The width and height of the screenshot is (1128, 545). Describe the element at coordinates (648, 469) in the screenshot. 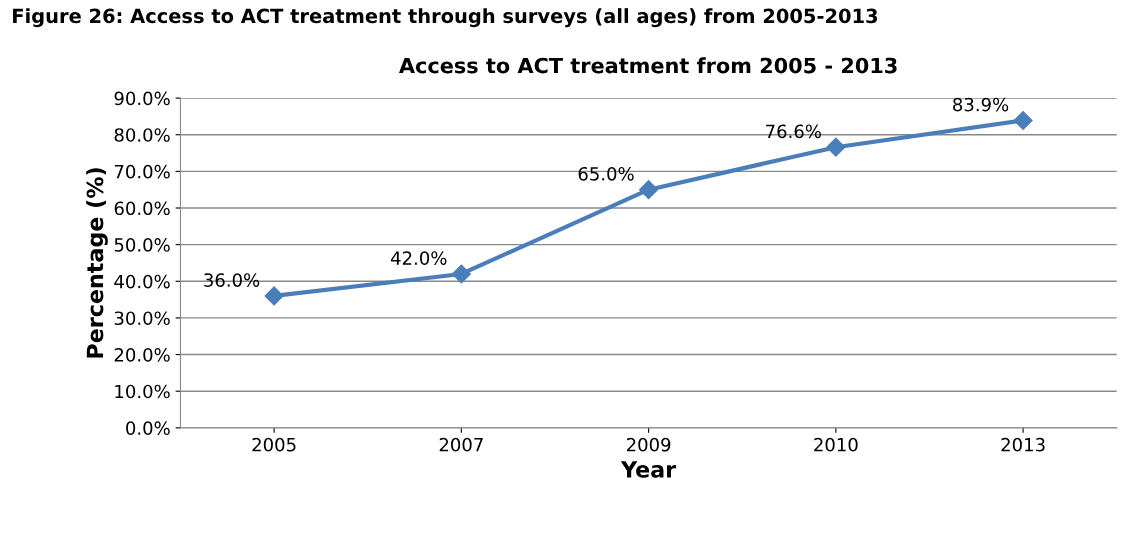

I see `x-axis-title: Year` at that location.